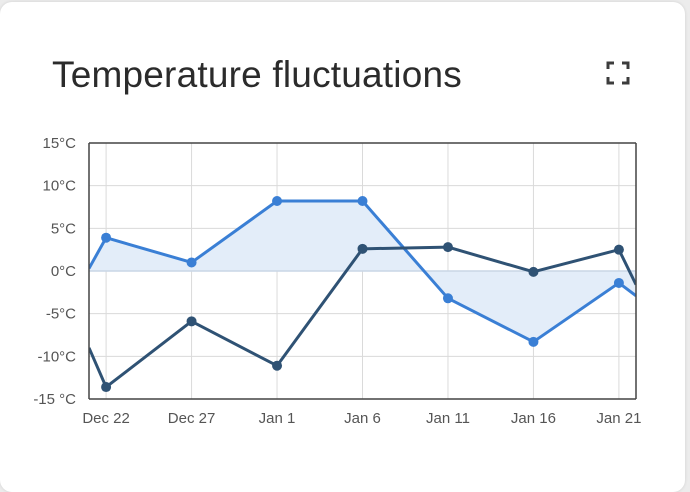  What do you see at coordinates (61, 314) in the screenshot?
I see `y-tick-label: -5°C` at bounding box center [61, 314].